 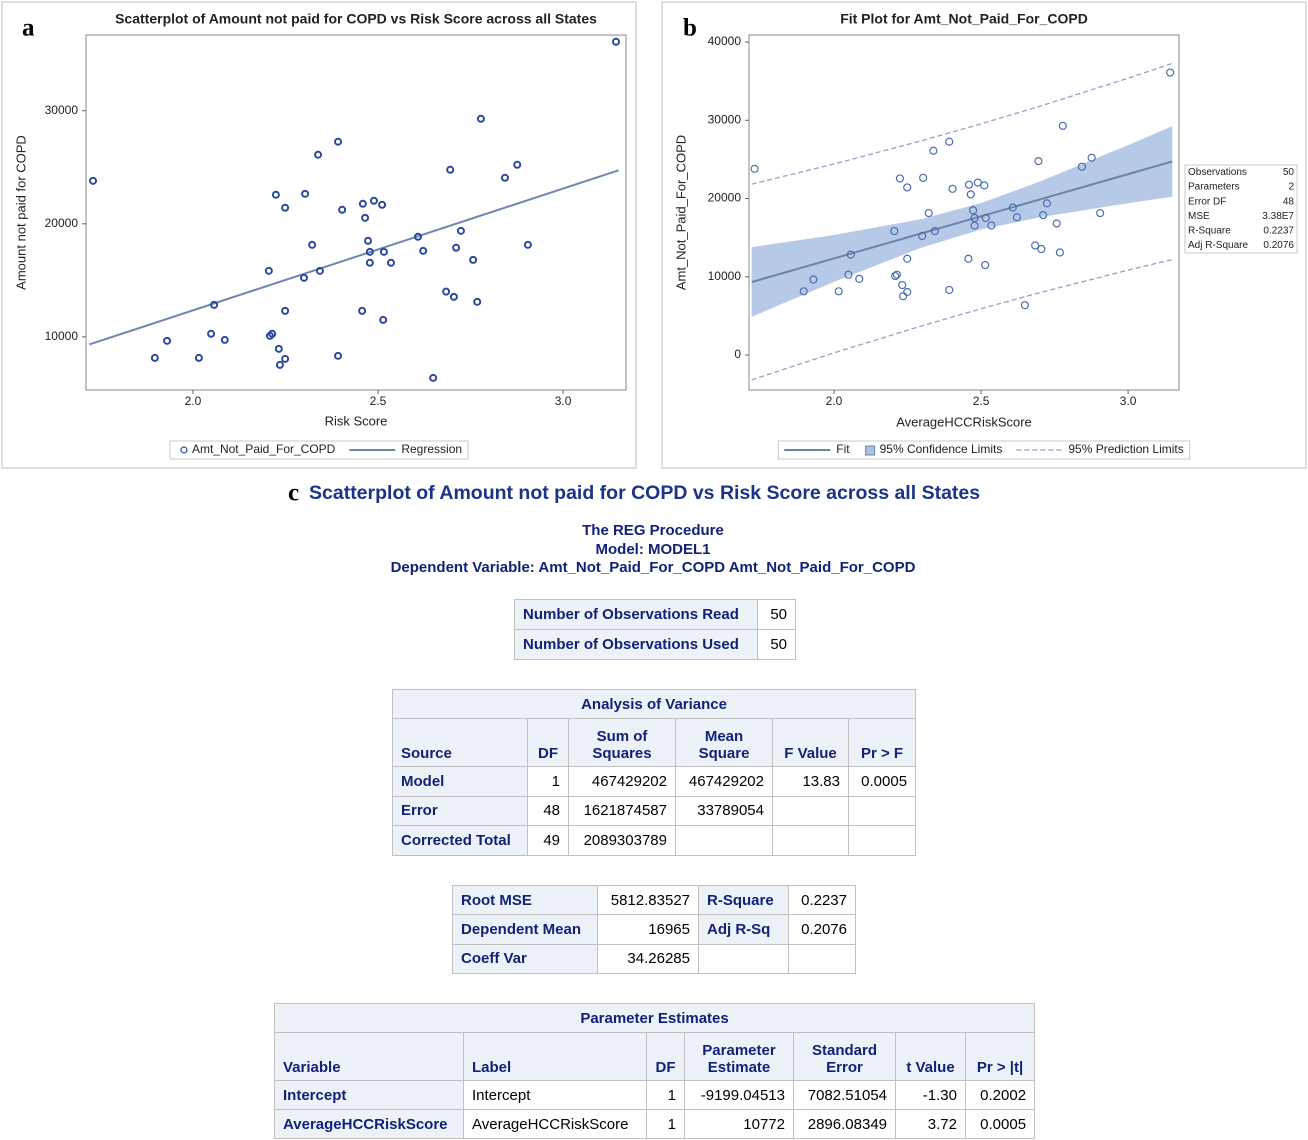 What do you see at coordinates (655, 644) in the screenshot?
I see `table-row: Number of Observations Used 50` at bounding box center [655, 644].